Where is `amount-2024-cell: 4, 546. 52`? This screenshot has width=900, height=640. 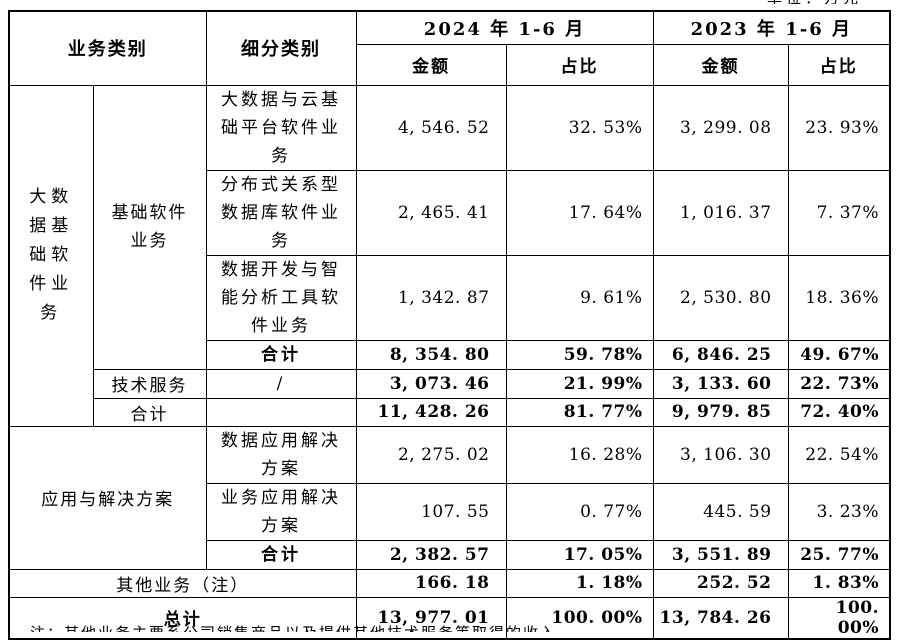 amount-2024-cell: 4, 546. 52 is located at coordinates (431, 127).